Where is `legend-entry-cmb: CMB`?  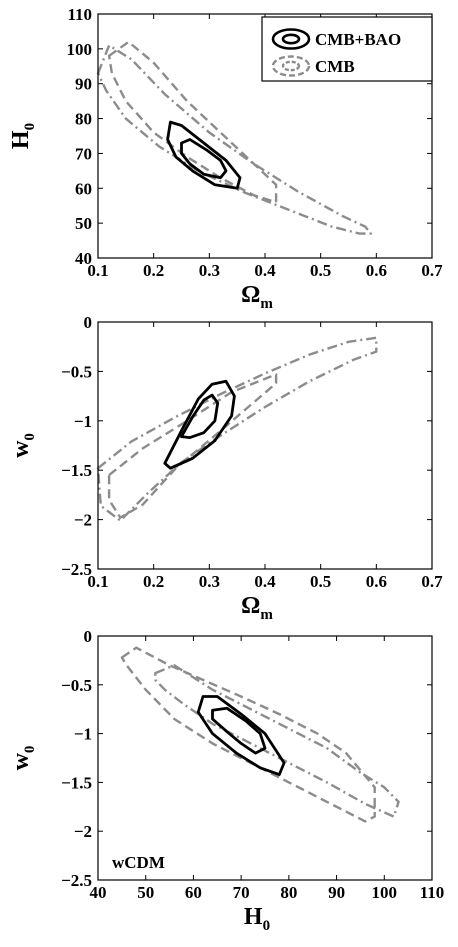 legend-entry-cmb: CMB is located at coordinates (313, 66).